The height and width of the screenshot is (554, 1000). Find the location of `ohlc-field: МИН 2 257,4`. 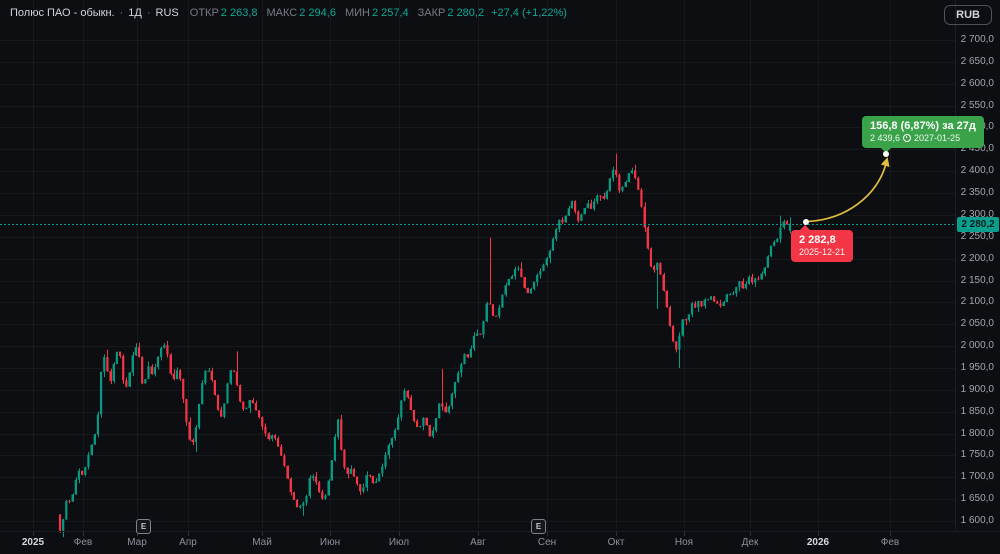

ohlc-field: МИН 2 257,4 is located at coordinates (377, 13).